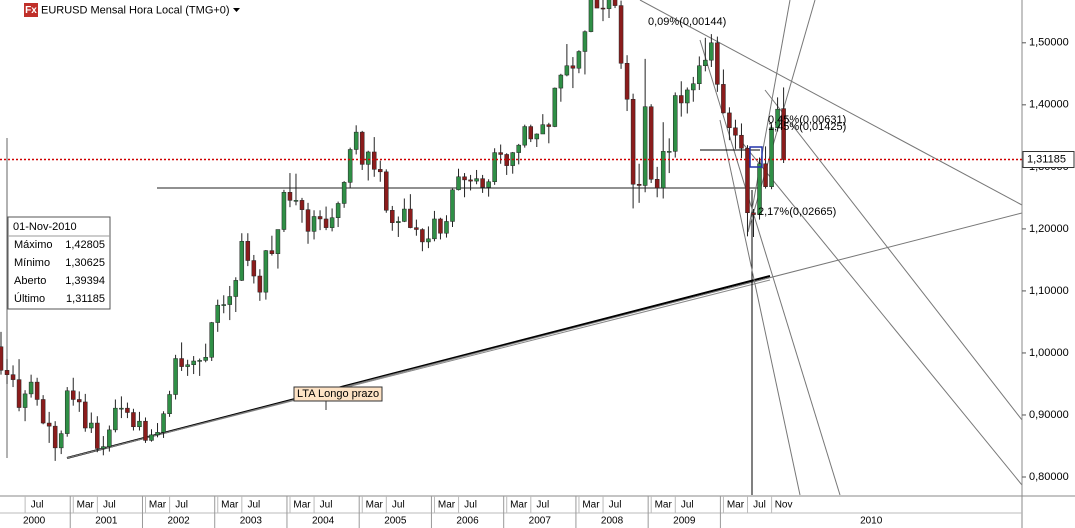 The image size is (1075, 528). What do you see at coordinates (106, 521) in the screenshot?
I see `year-label: 2001` at bounding box center [106, 521].